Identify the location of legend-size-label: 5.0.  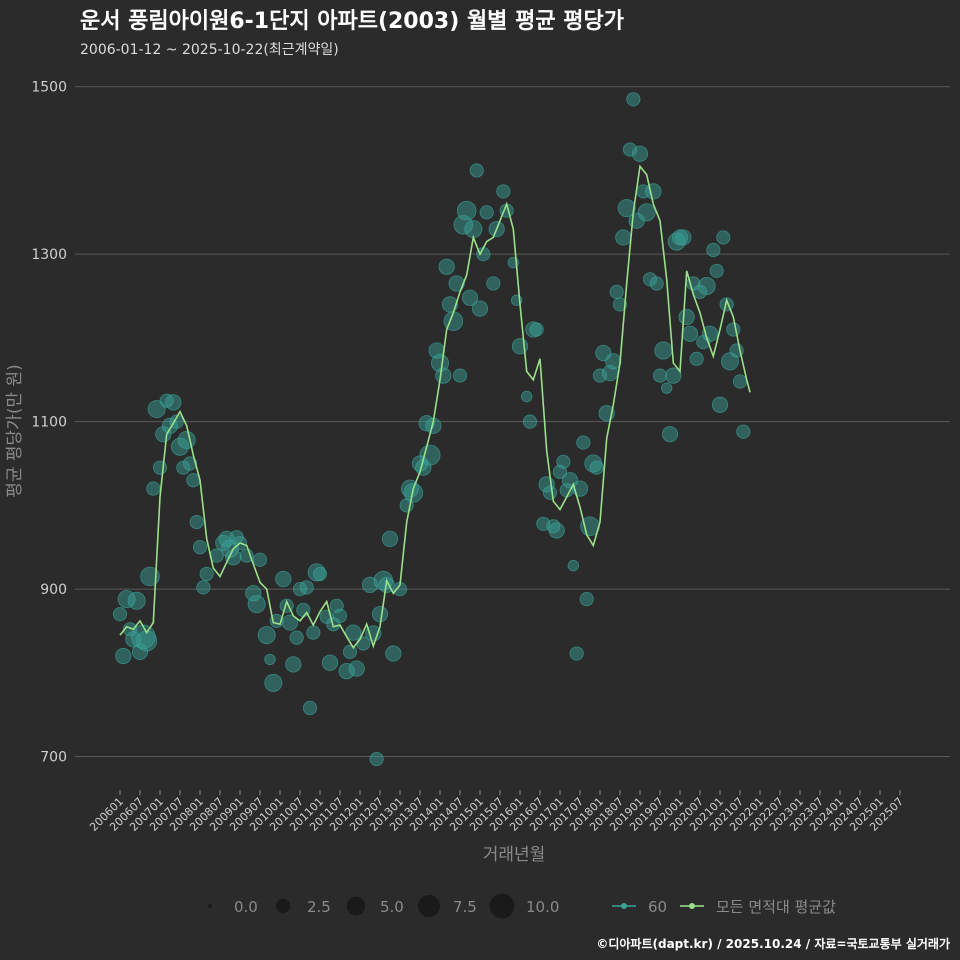
(392, 907).